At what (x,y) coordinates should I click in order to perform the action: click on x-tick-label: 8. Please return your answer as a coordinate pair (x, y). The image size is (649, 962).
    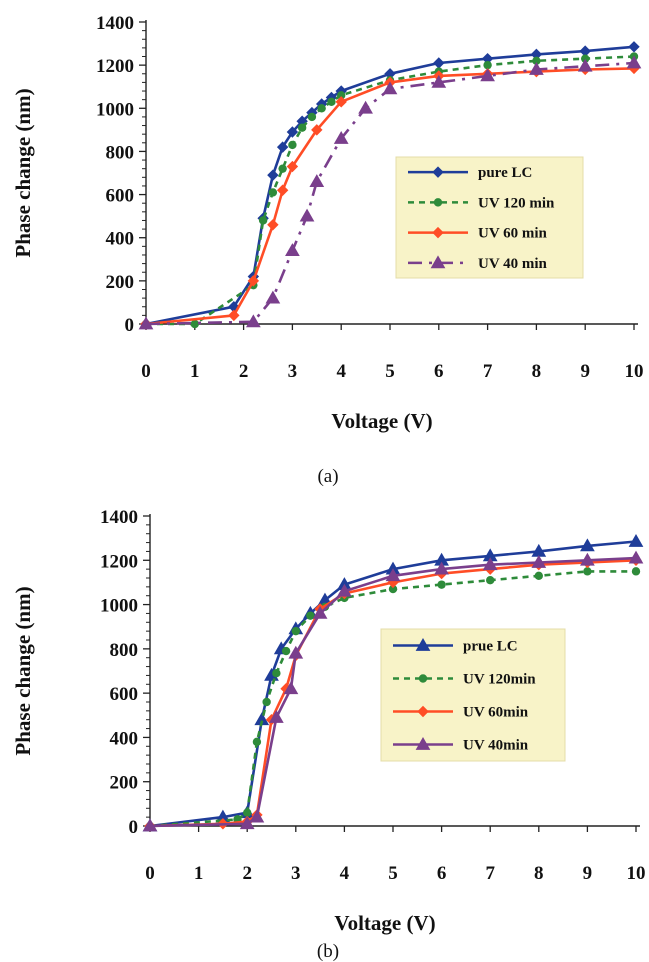
    Looking at the image, I should click on (539, 873).